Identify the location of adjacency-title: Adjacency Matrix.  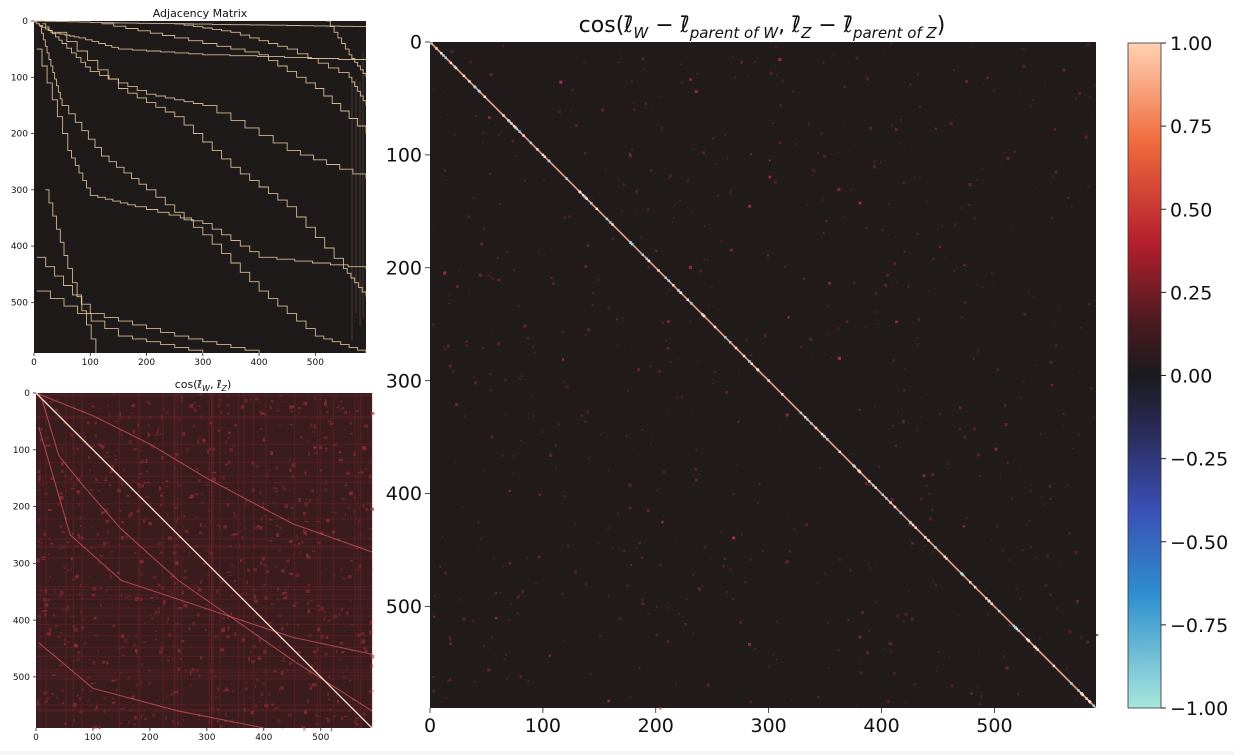
(200, 13).